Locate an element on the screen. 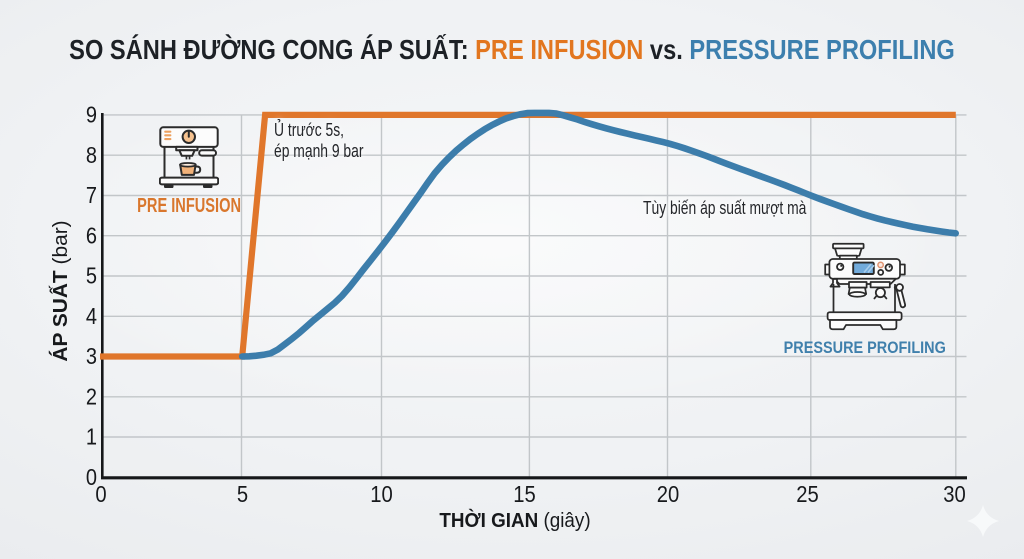  svg-text: 15 is located at coordinates (524, 494).